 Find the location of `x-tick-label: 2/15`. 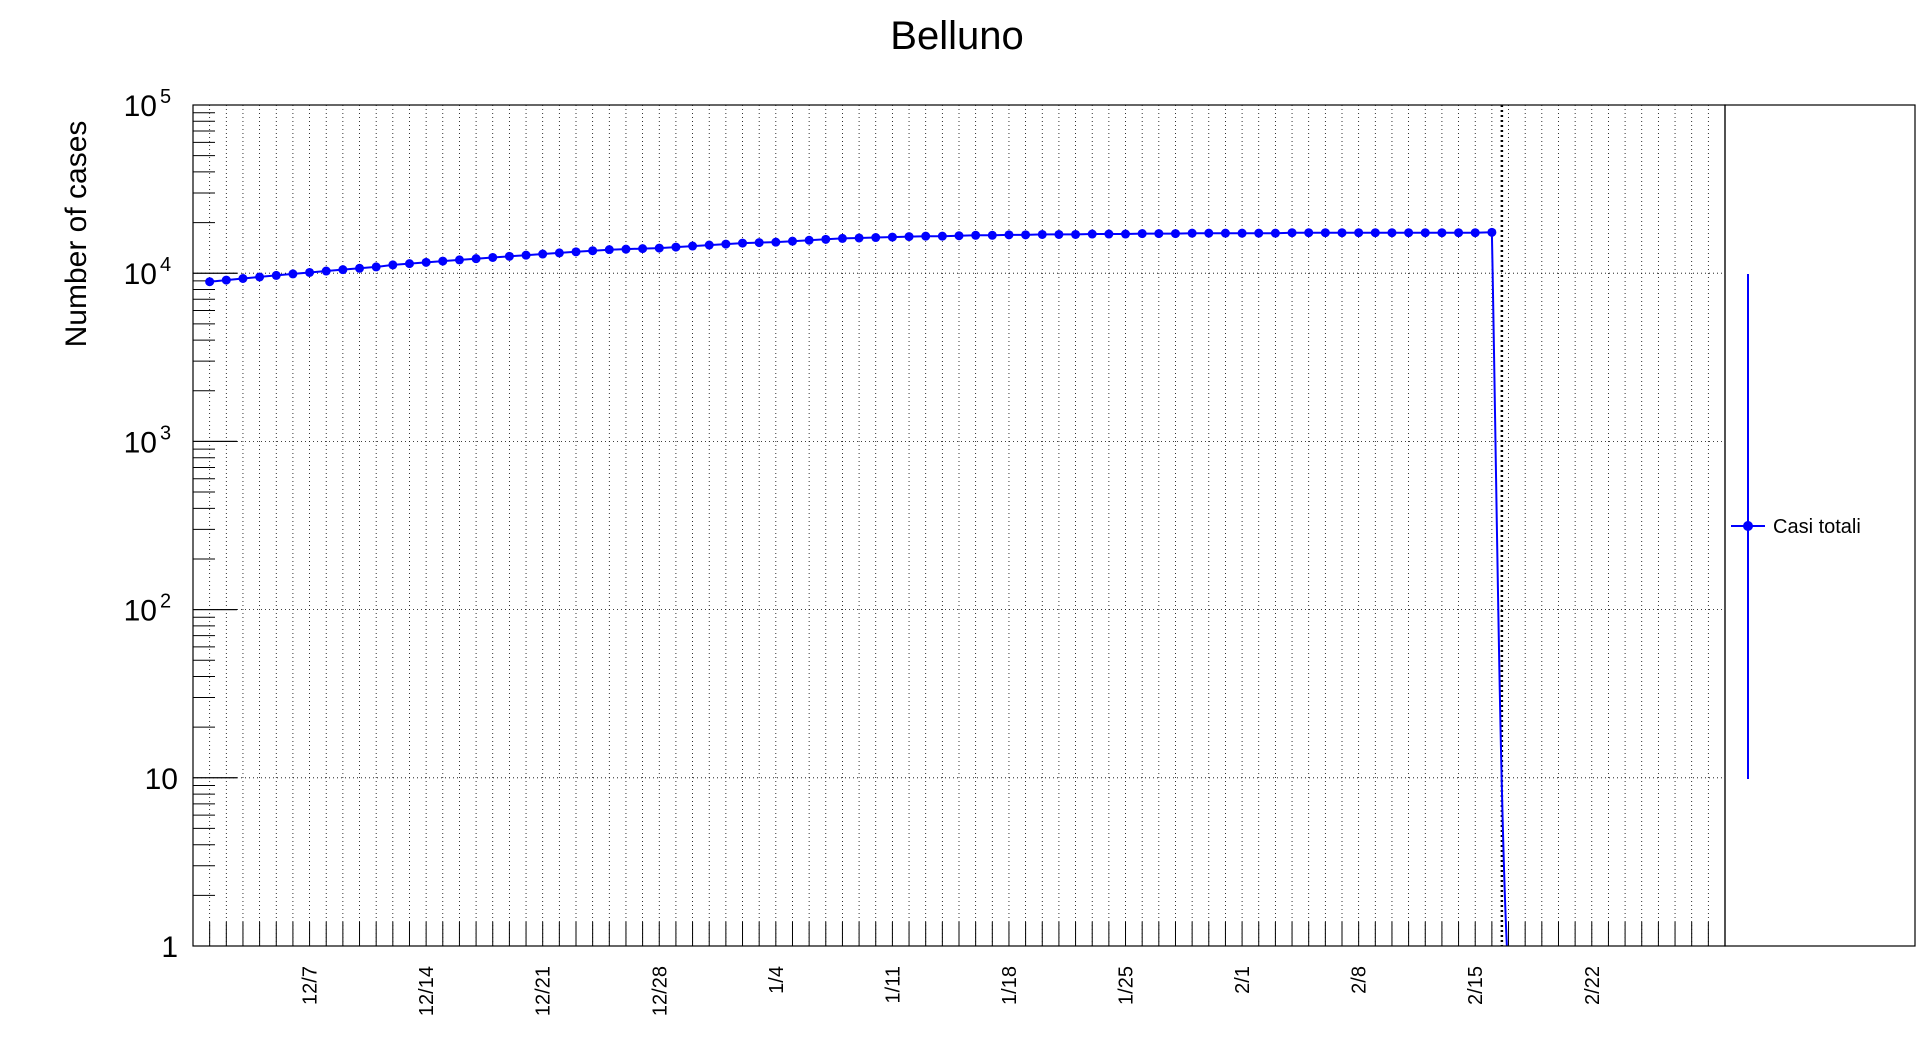

x-tick-label: 2/15 is located at coordinates (1476, 985).